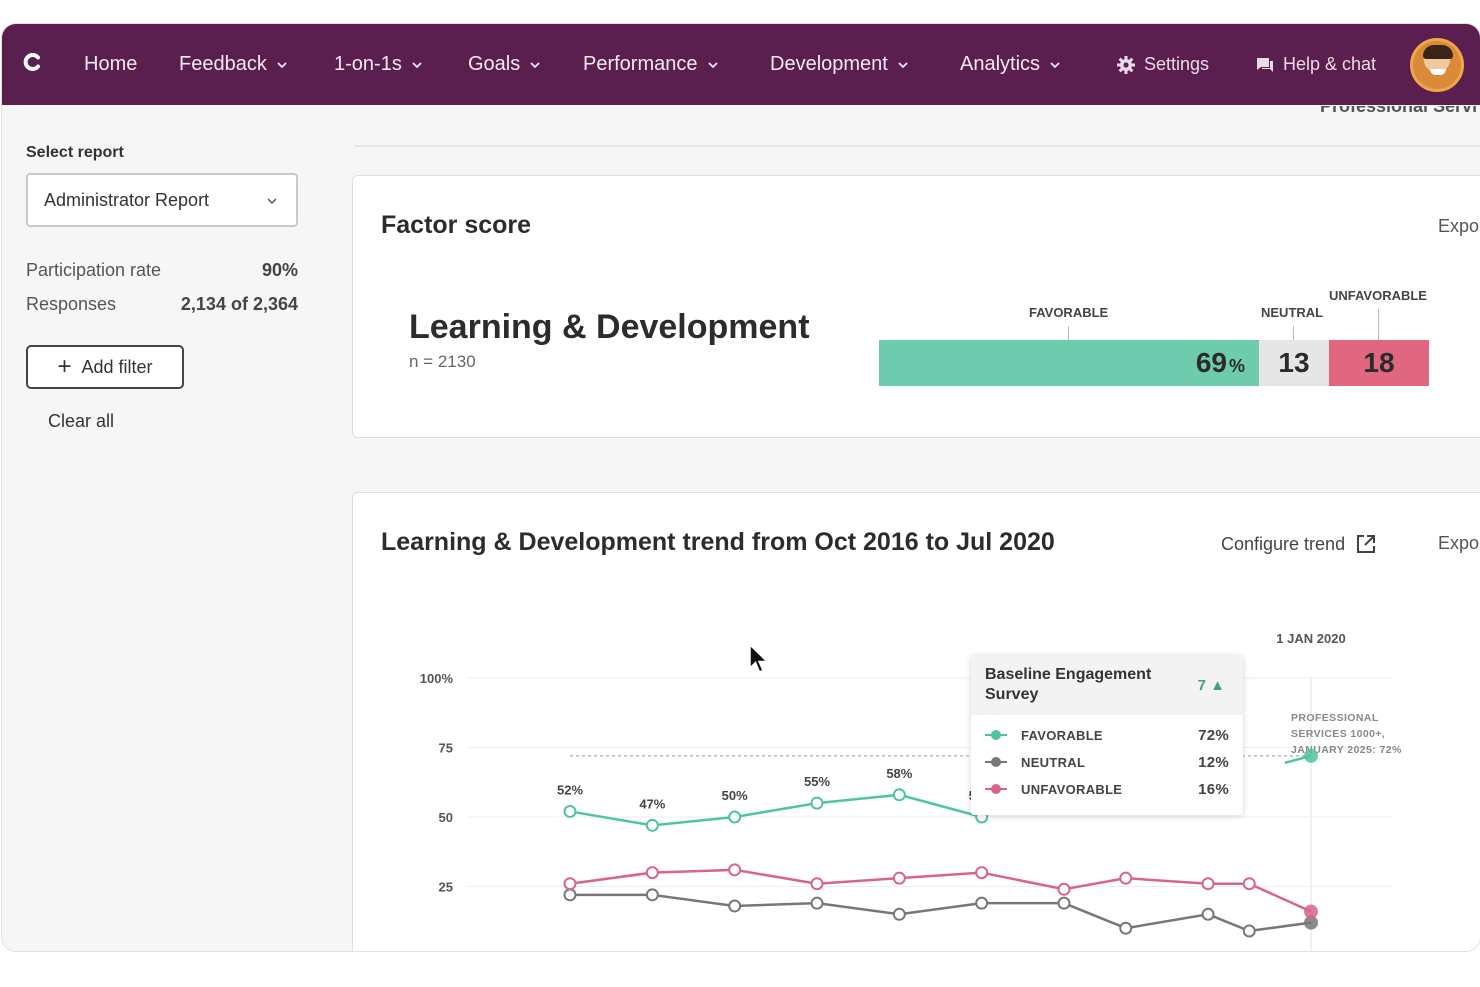 Image resolution: width=1480 pixels, height=987 pixels. What do you see at coordinates (1213, 762) in the screenshot?
I see `tooltip-row-value: 12%` at bounding box center [1213, 762].